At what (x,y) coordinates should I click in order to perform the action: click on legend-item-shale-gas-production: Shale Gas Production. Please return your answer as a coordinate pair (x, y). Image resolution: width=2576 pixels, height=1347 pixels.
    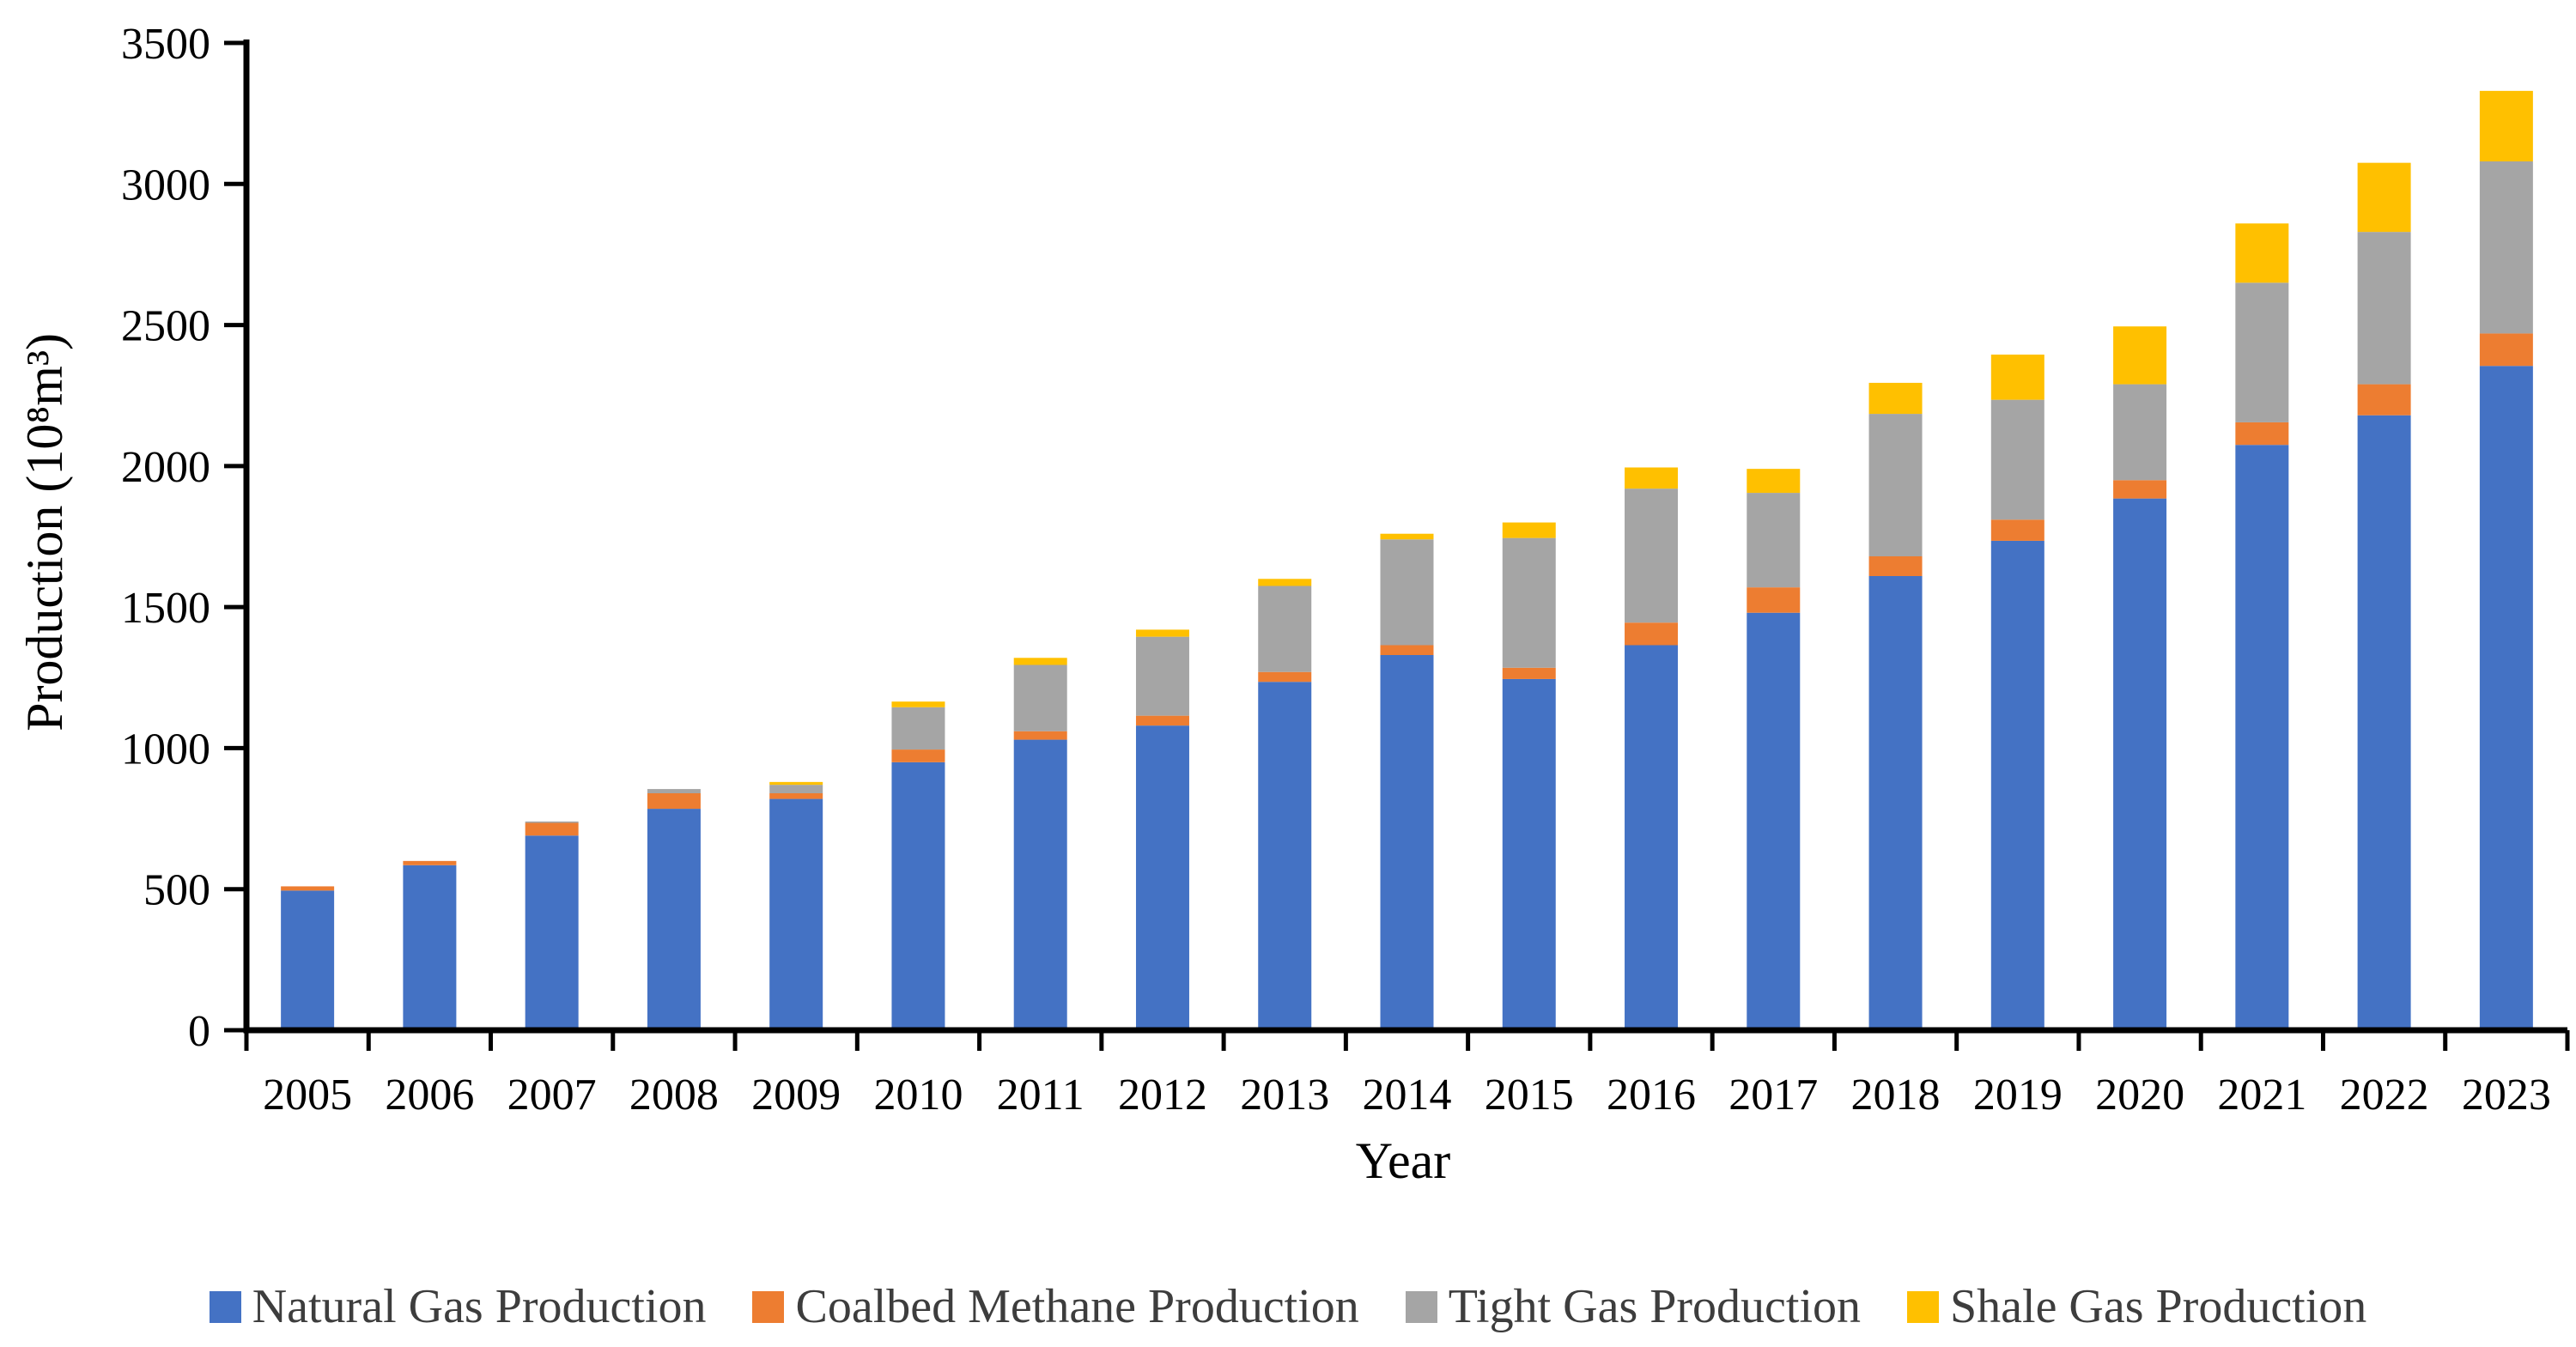
    Looking at the image, I should click on (2136, 1306).